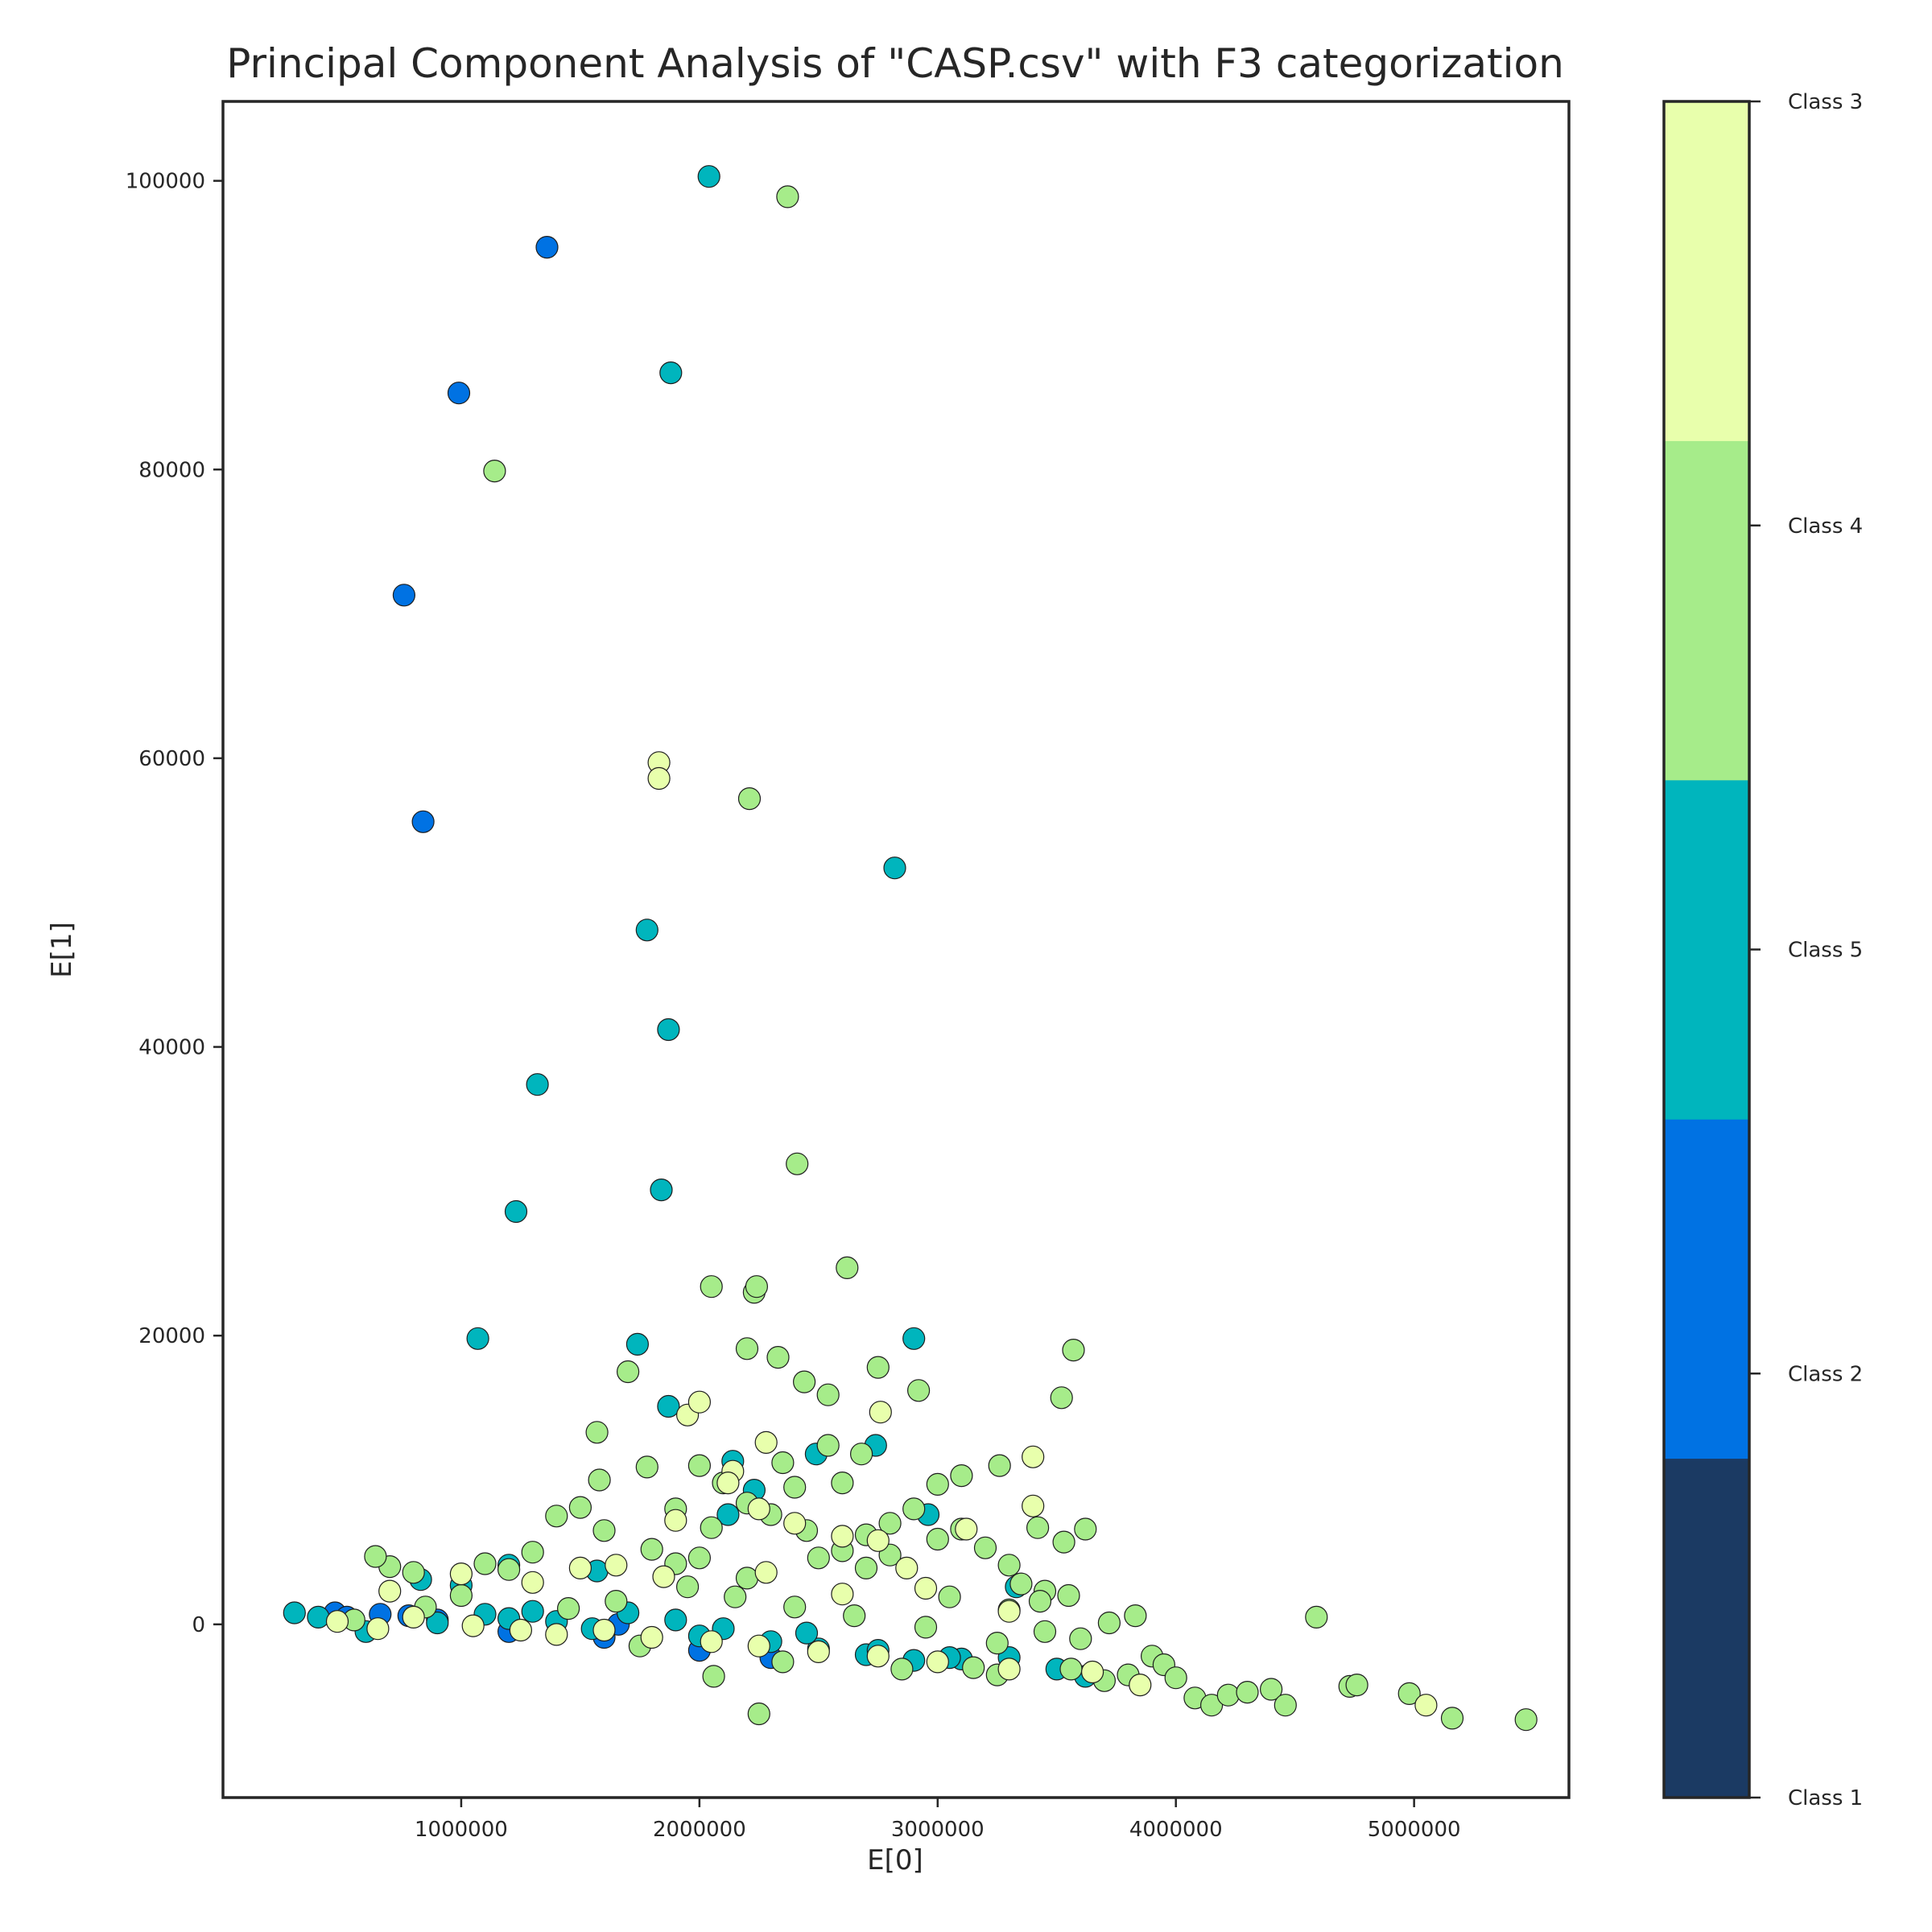 The height and width of the screenshot is (1932, 1932). What do you see at coordinates (1414, 1830) in the screenshot?
I see `x-tick-label-4: 5000000` at bounding box center [1414, 1830].